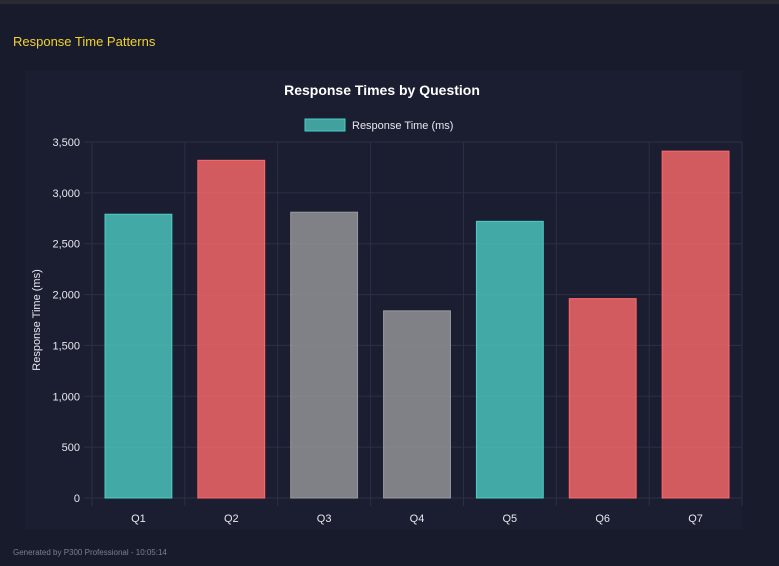 This screenshot has height=566, width=779. I want to click on legend-label: Response Time (ms), so click(402, 126).